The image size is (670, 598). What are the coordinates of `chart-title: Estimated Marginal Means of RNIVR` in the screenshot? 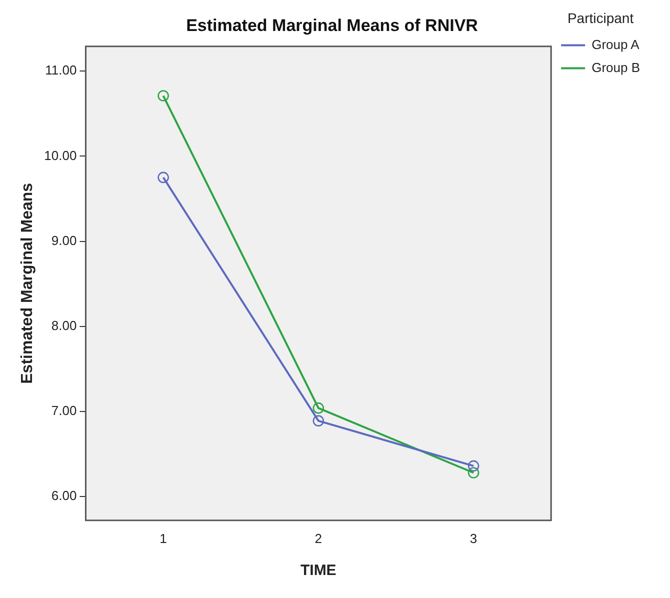 It's located at (332, 25).